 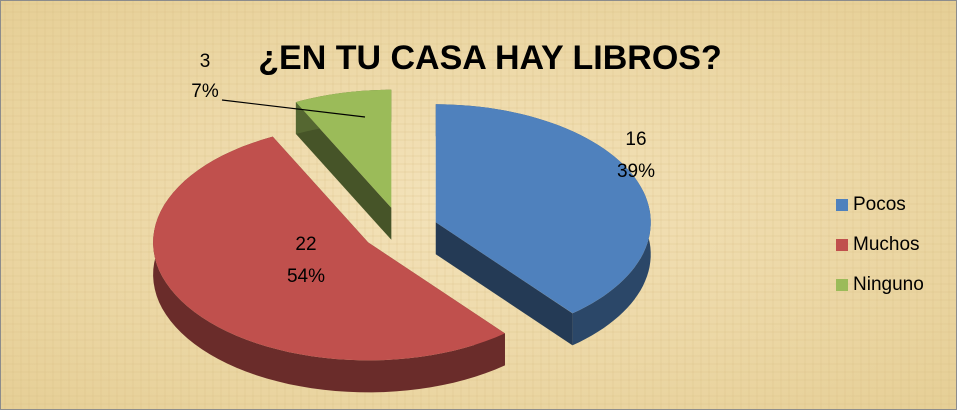 I want to click on data-label: 3, so click(x=205, y=61).